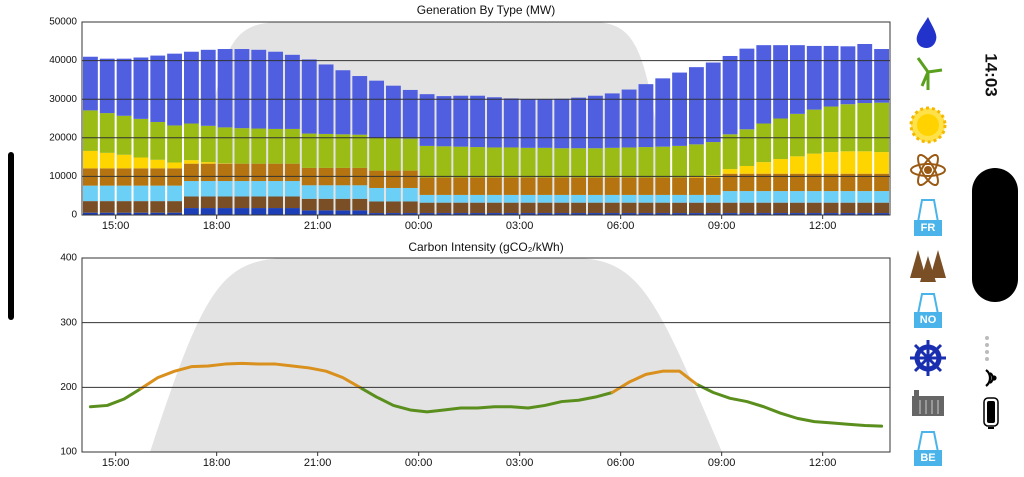  What do you see at coordinates (927, 458) in the screenshot?
I see `icon-label: BE` at bounding box center [927, 458].